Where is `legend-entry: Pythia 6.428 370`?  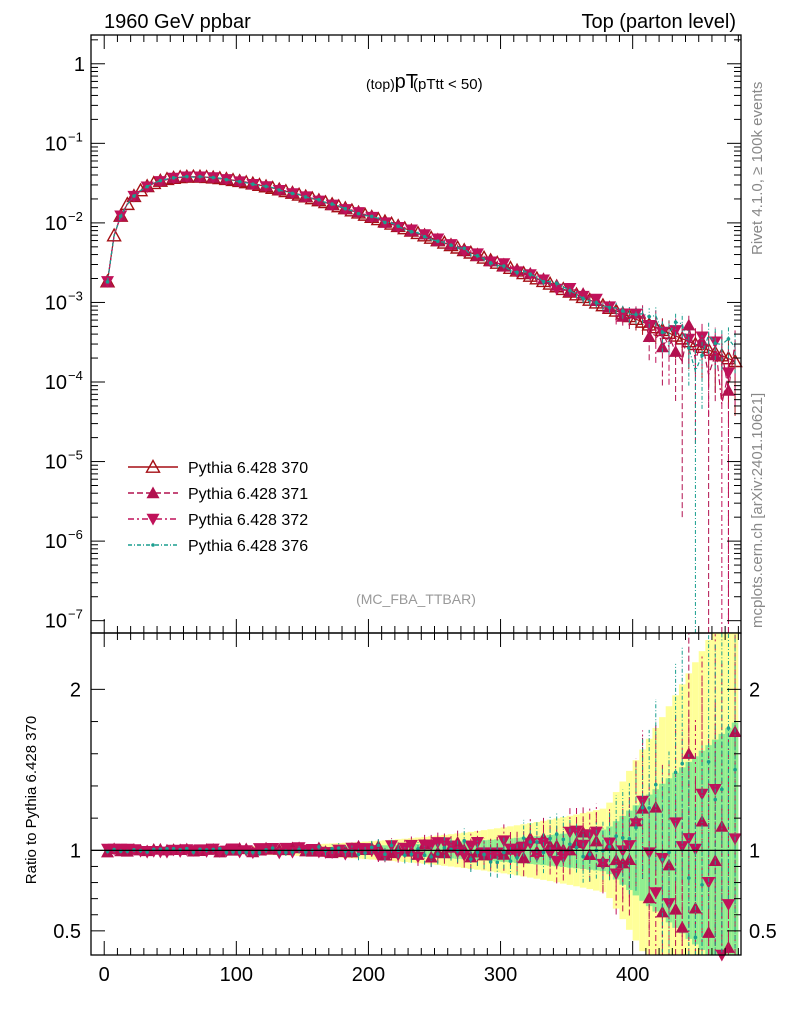
legend-entry: Pythia 6.428 370 is located at coordinates (218, 468).